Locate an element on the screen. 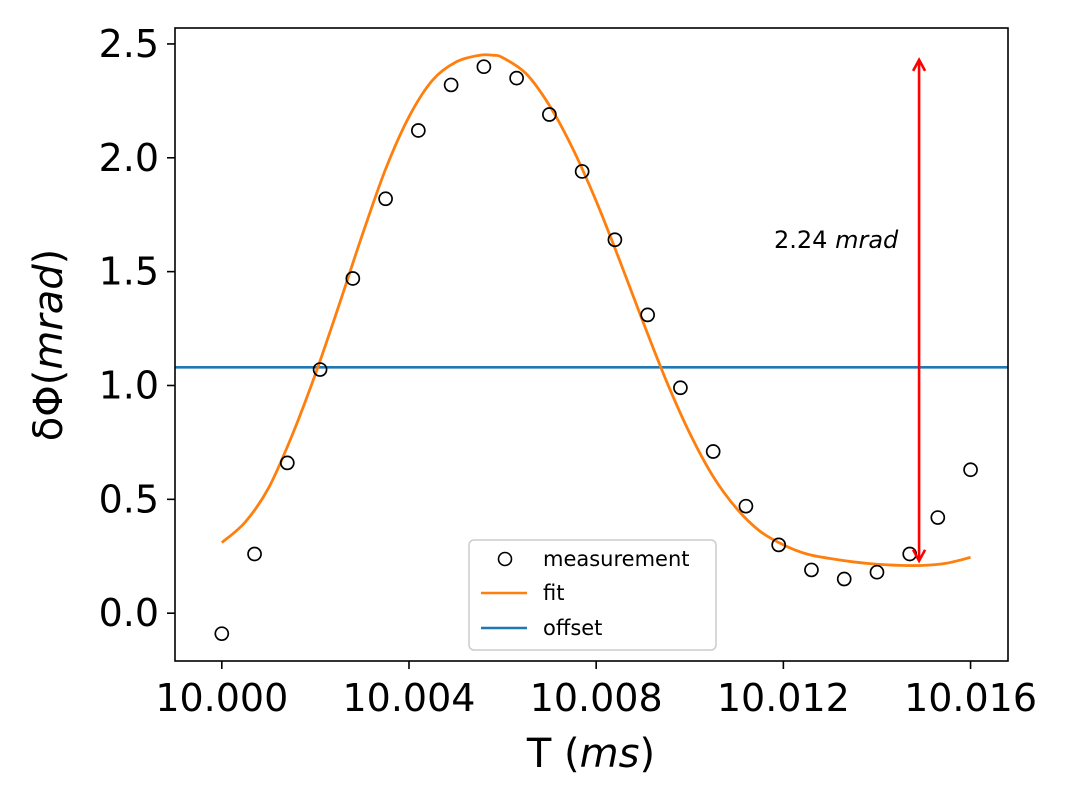 The image size is (1079, 809). legend-label-fit: fit is located at coordinates (553, 593).